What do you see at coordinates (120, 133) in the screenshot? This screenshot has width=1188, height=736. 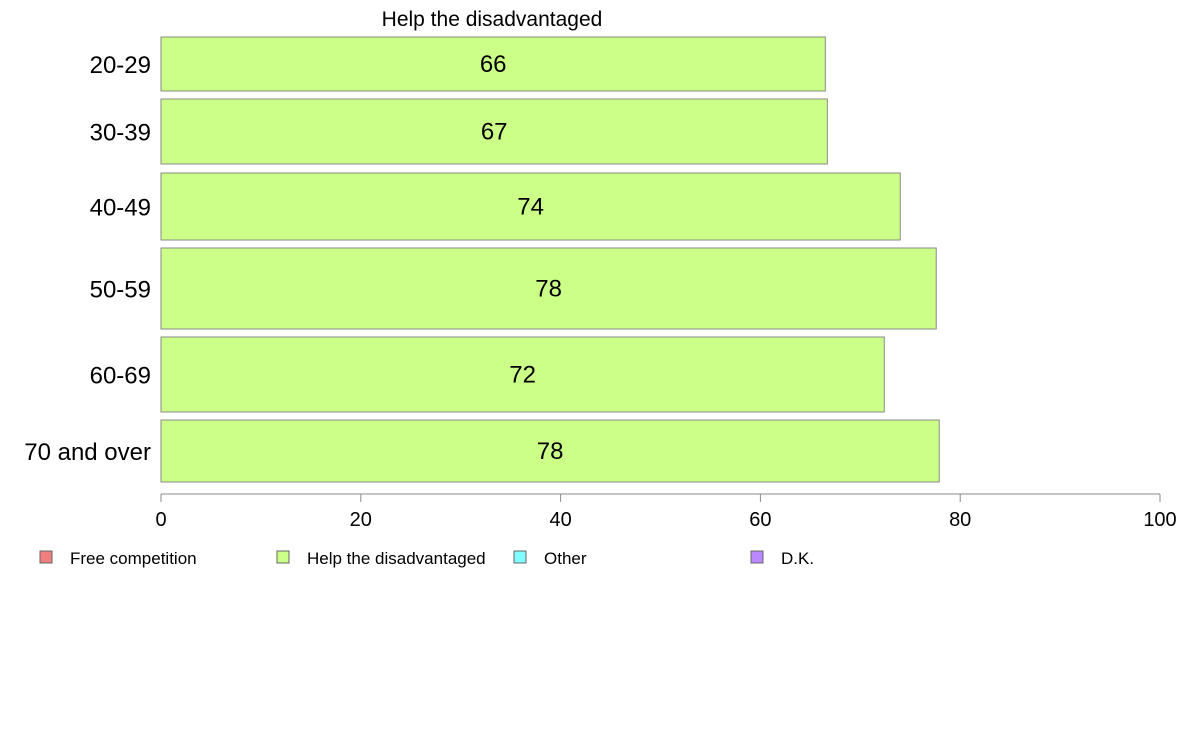 I see `category-label: 30-39` at bounding box center [120, 133].